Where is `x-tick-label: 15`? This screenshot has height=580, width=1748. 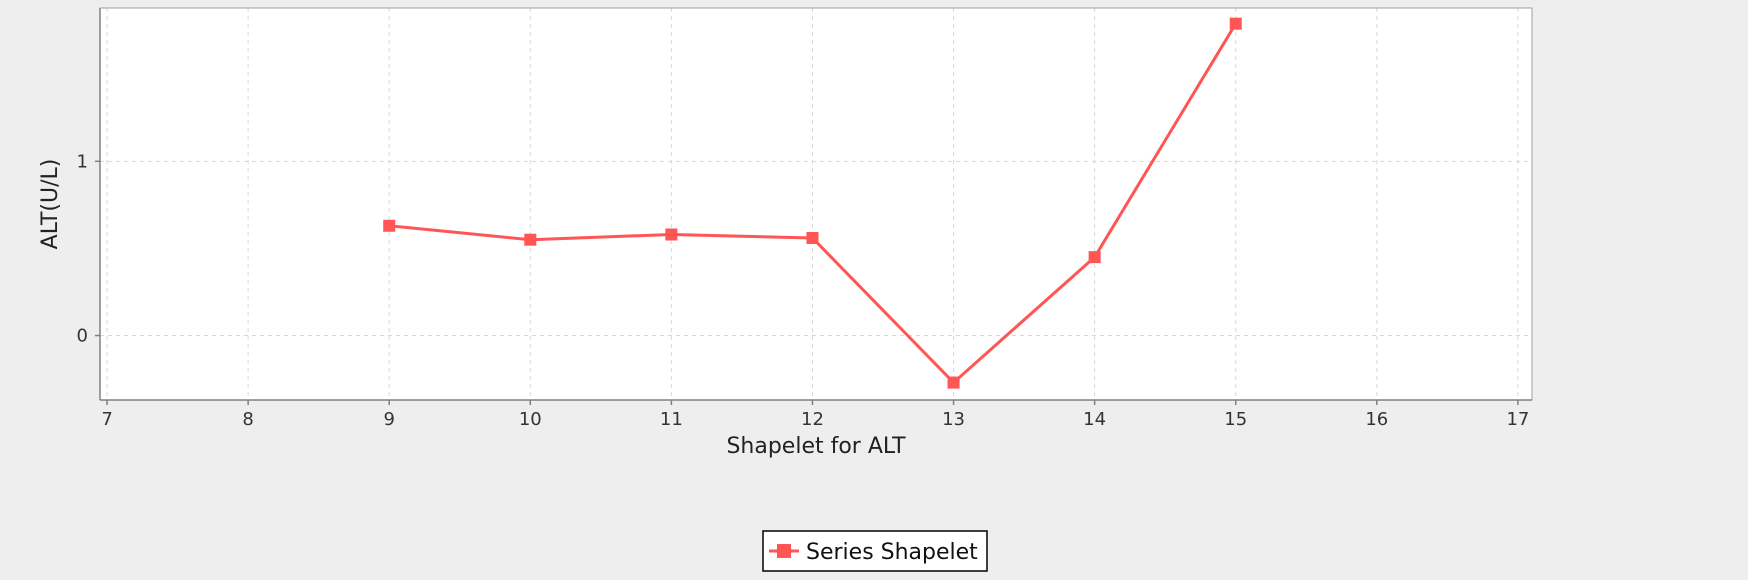 x-tick-label: 15 is located at coordinates (1235, 419).